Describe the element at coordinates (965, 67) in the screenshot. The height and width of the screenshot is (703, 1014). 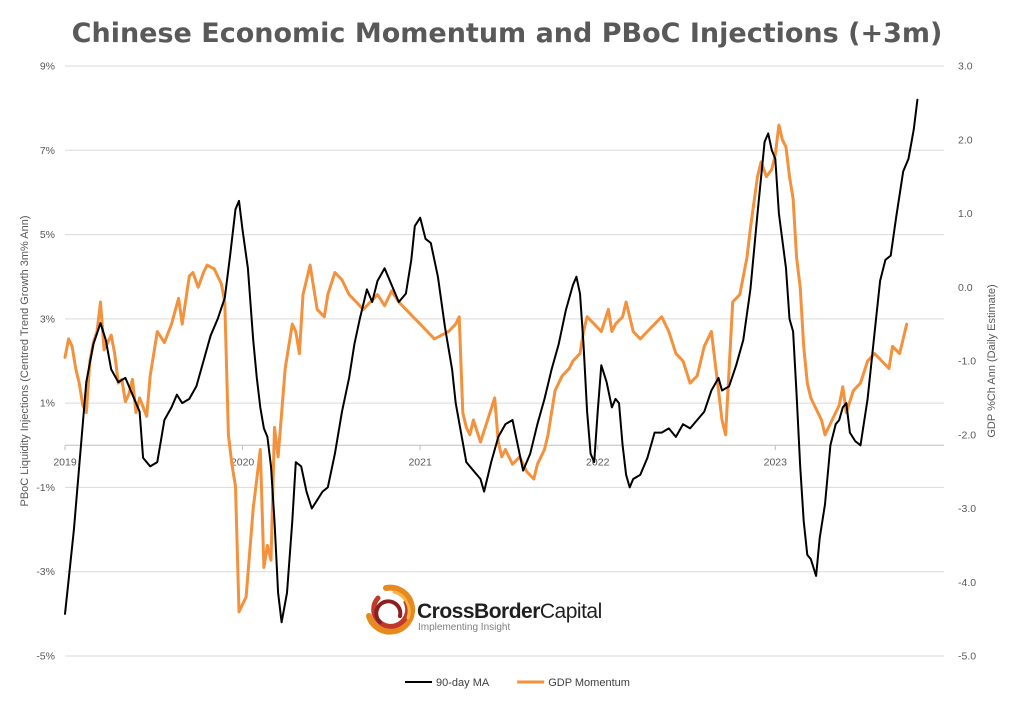
I see `right-tick-label: 3.0` at that location.